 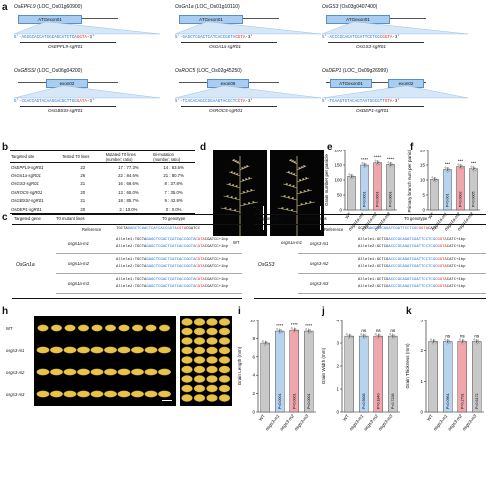 I want to click on y-tick-label: 3, so click(x=421, y=321).